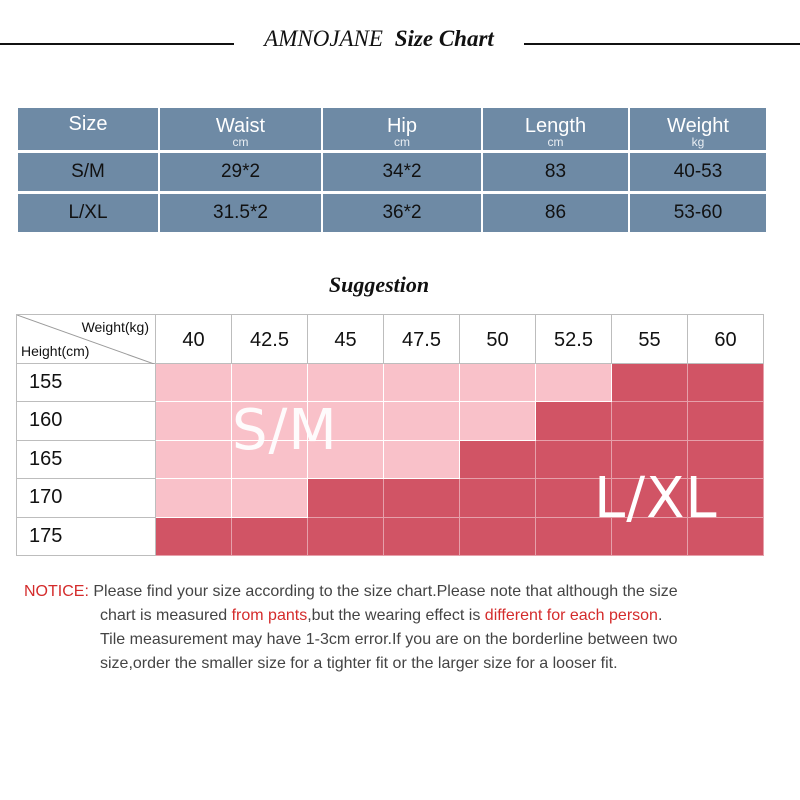 This screenshot has height=800, width=800. What do you see at coordinates (726, 339) in the screenshot?
I see `weight-header: 60` at bounding box center [726, 339].